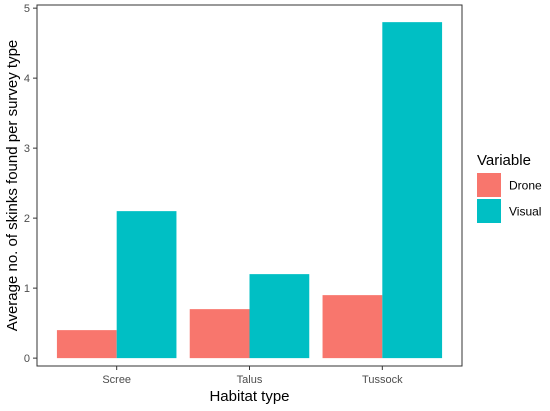 The width and height of the screenshot is (550, 411). I want to click on y-tick-label: 5, so click(27, 9).